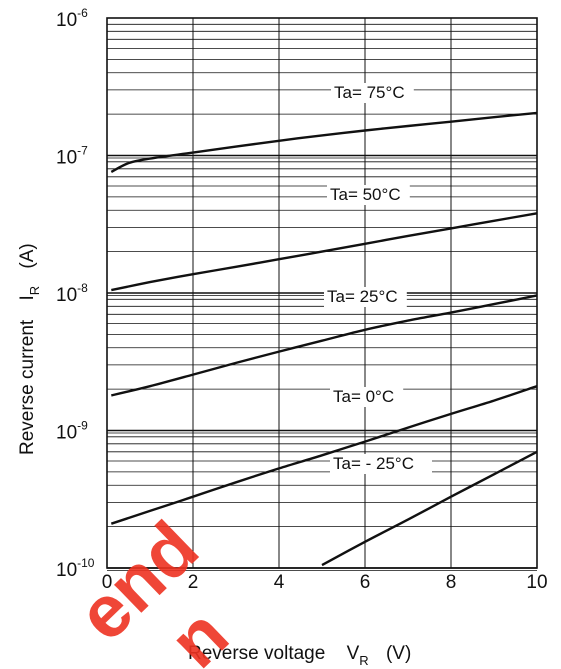  I want to click on y-axis-symbol-subscript: R, so click(34, 290).